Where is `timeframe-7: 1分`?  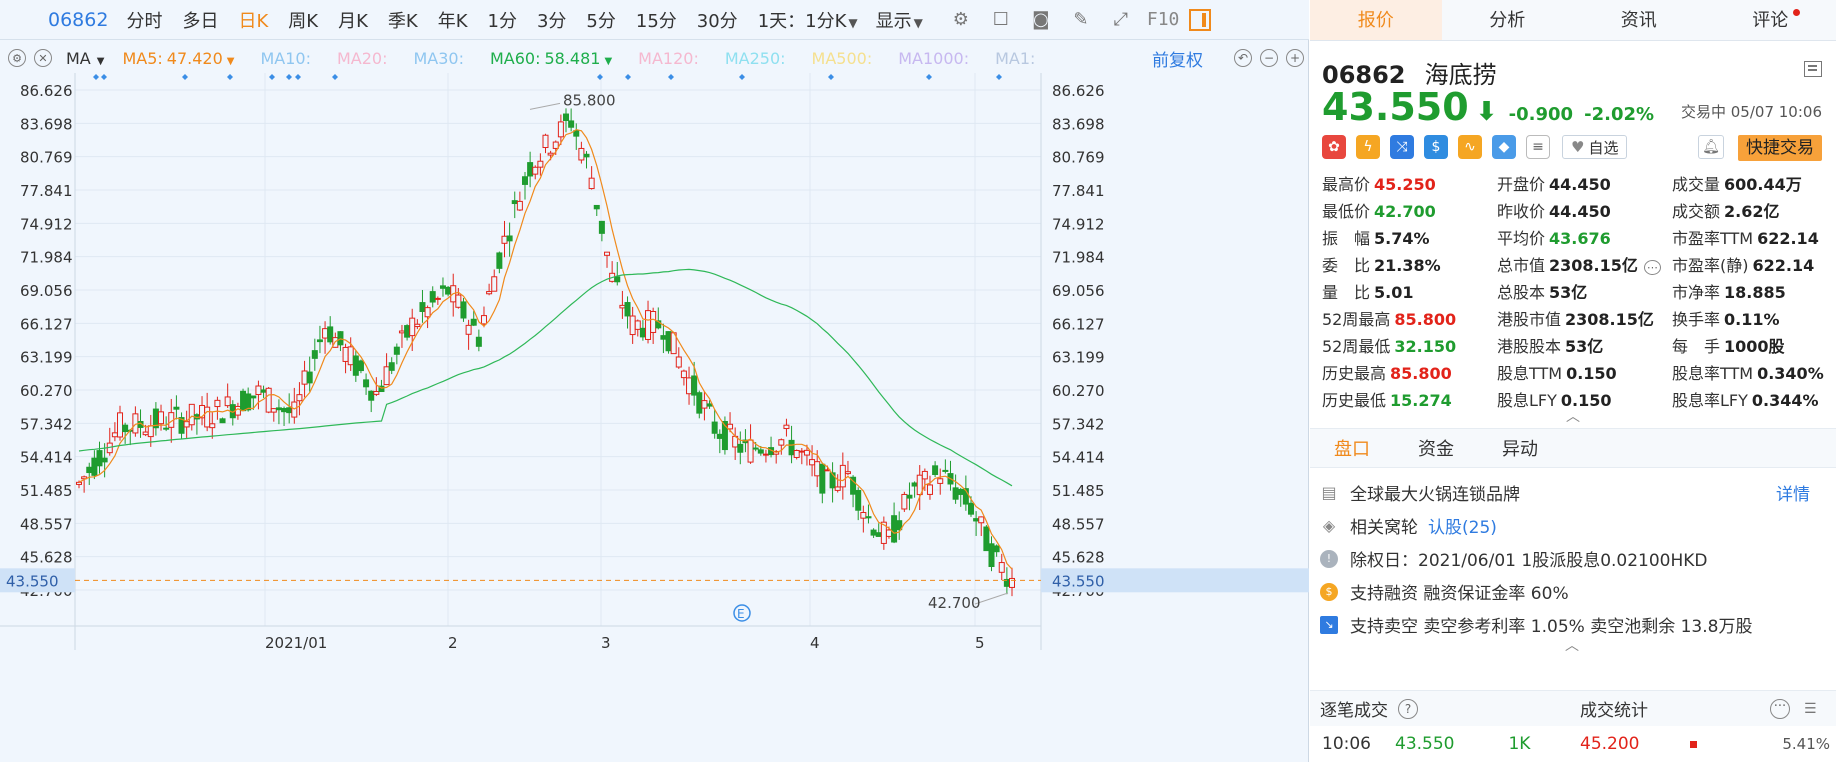 timeframe-7: 1分 is located at coordinates (502, 21).